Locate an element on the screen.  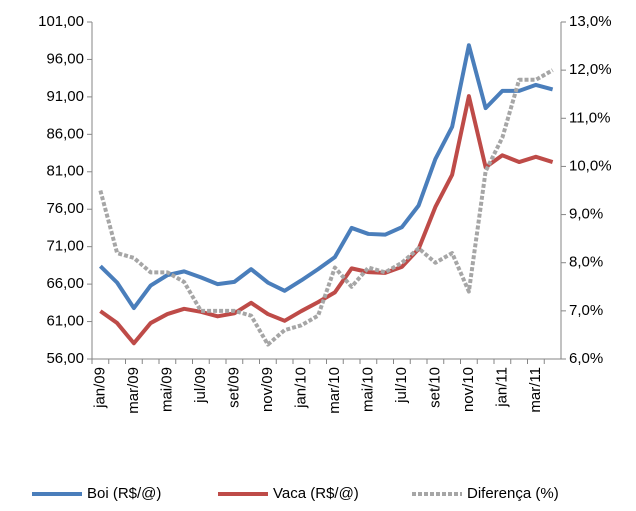
y-tick-label: 96,00 is located at coordinates (65, 58).